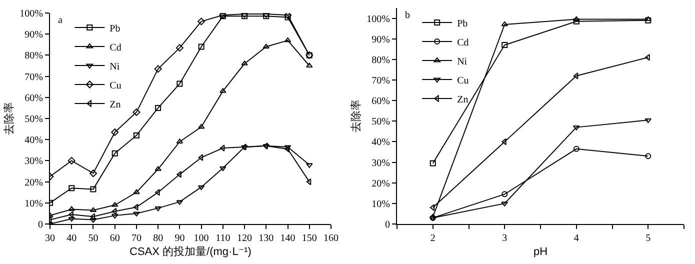 The width and height of the screenshot is (695, 264). Describe the element at coordinates (648, 238) in the screenshot. I see `x-tick-label: 5` at that location.